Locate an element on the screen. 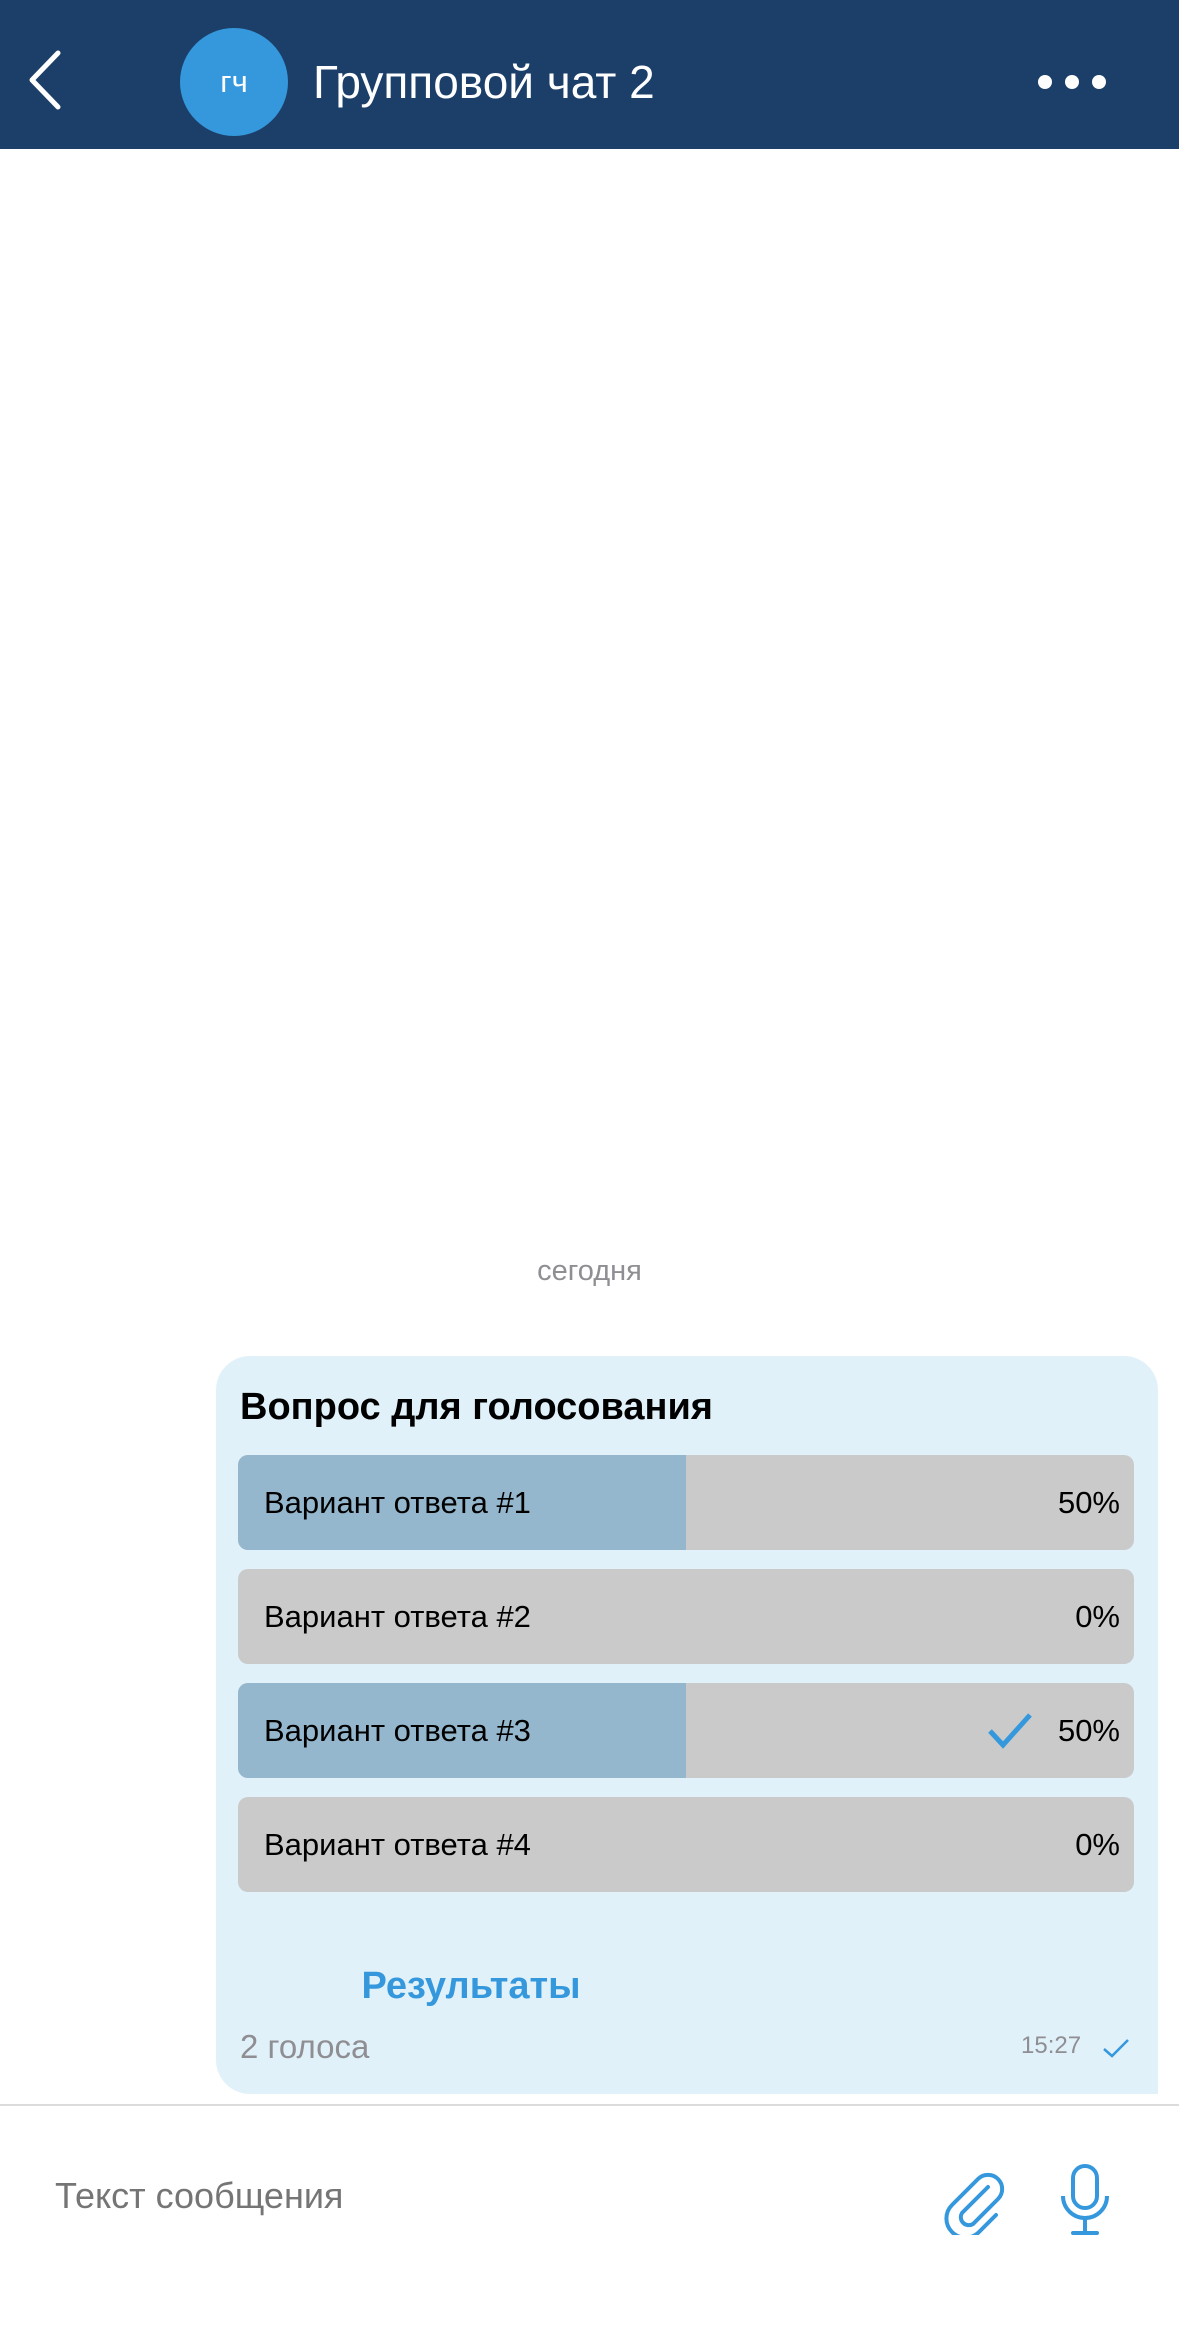  more-dots-icon is located at coordinates (1072, 82).